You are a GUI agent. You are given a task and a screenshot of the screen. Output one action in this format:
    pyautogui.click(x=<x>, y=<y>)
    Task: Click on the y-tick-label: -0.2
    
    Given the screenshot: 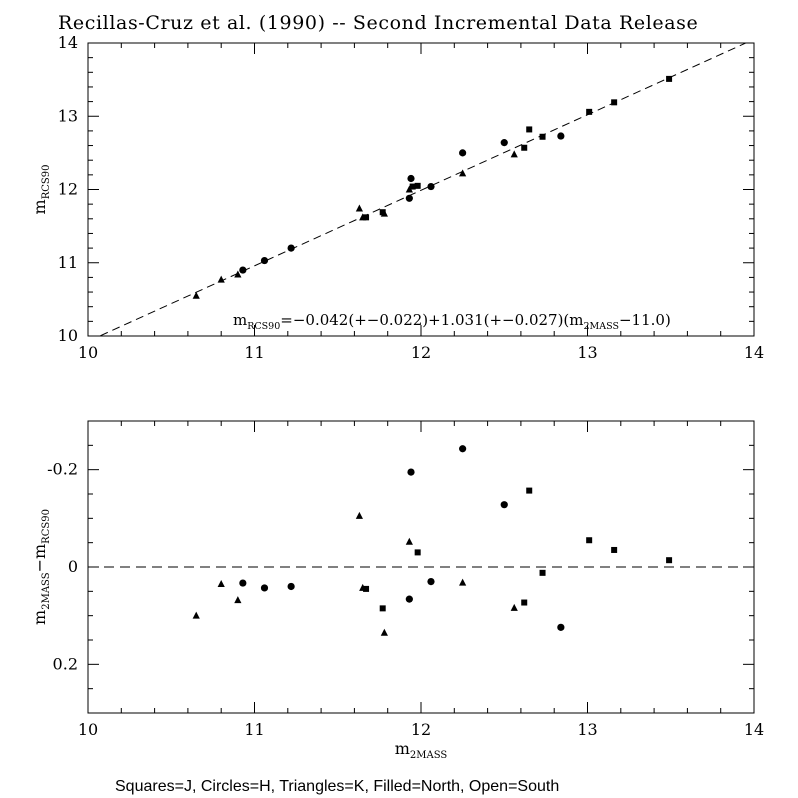 What is the action you would take?
    pyautogui.click(x=62, y=469)
    